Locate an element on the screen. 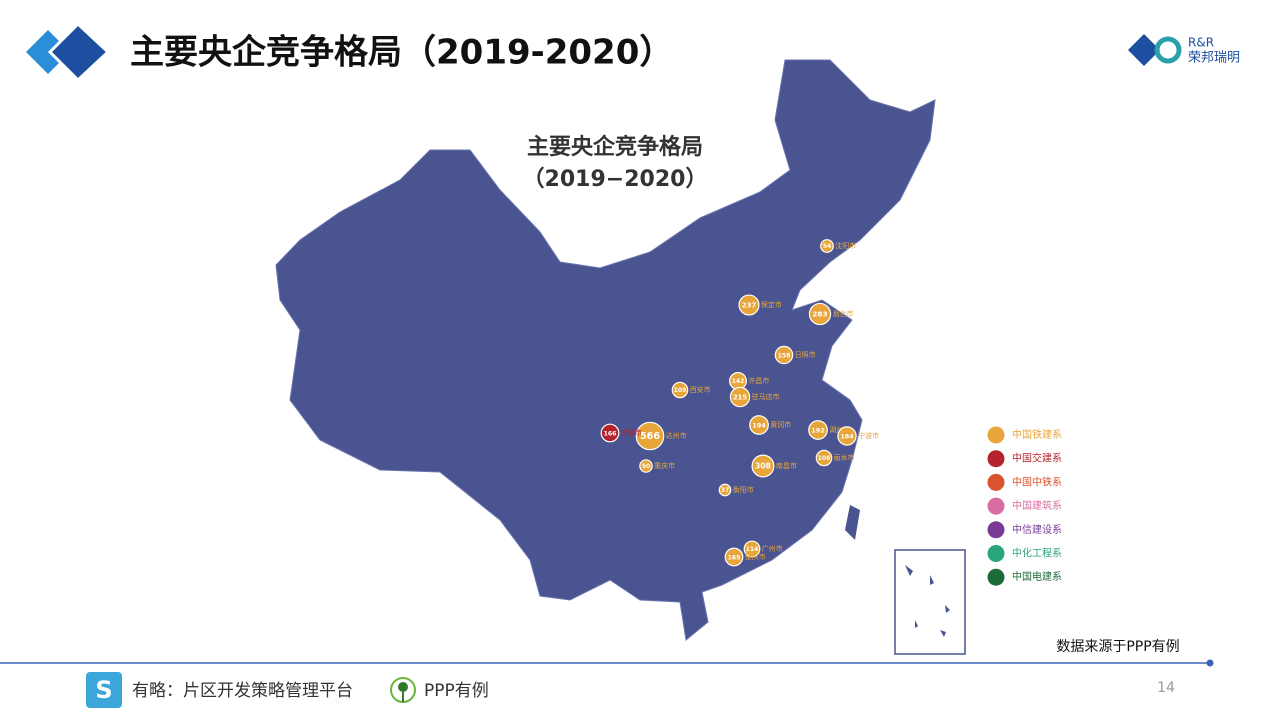 This screenshot has width=1280, height=724. footer-rule-dot is located at coordinates (1210, 663).